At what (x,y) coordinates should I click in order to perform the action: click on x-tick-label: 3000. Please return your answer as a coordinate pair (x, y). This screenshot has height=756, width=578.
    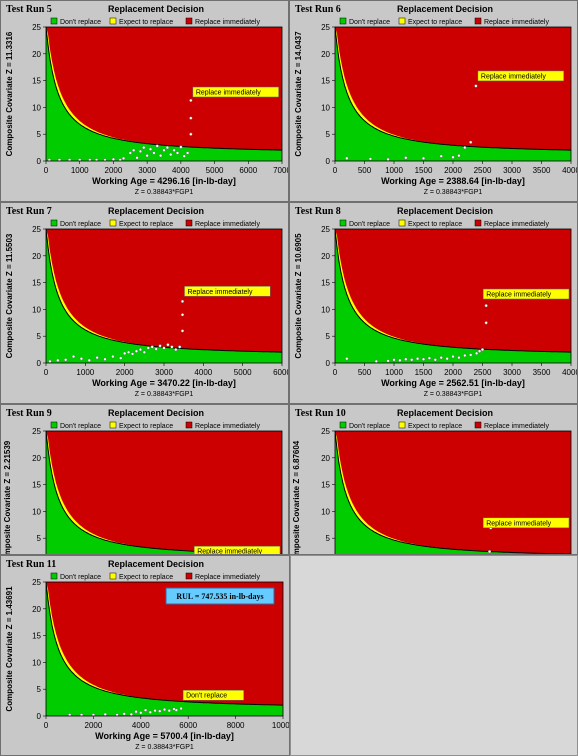
    Looking at the image, I should click on (164, 372).